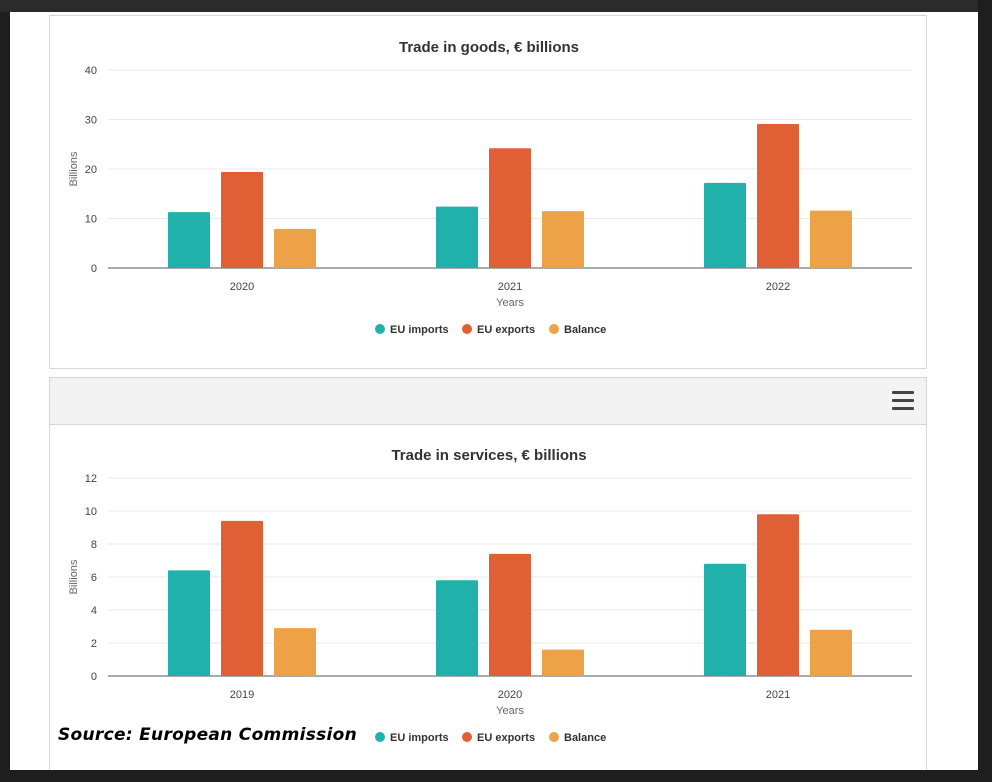 Image resolution: width=992 pixels, height=782 pixels. I want to click on chart-toolbar, so click(488, 401).